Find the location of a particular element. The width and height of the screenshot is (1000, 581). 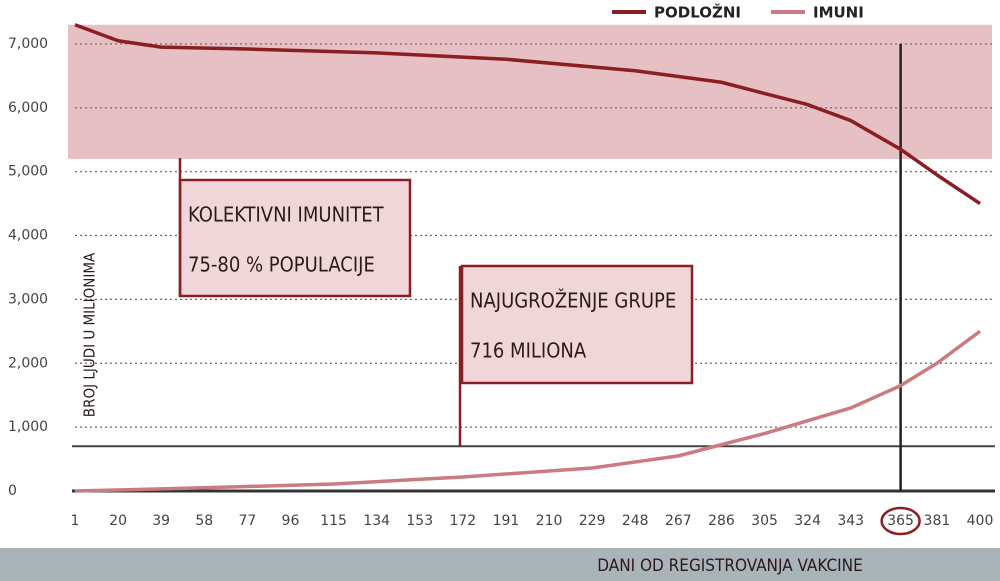

x-tick-label: 381 is located at coordinates (937, 521).